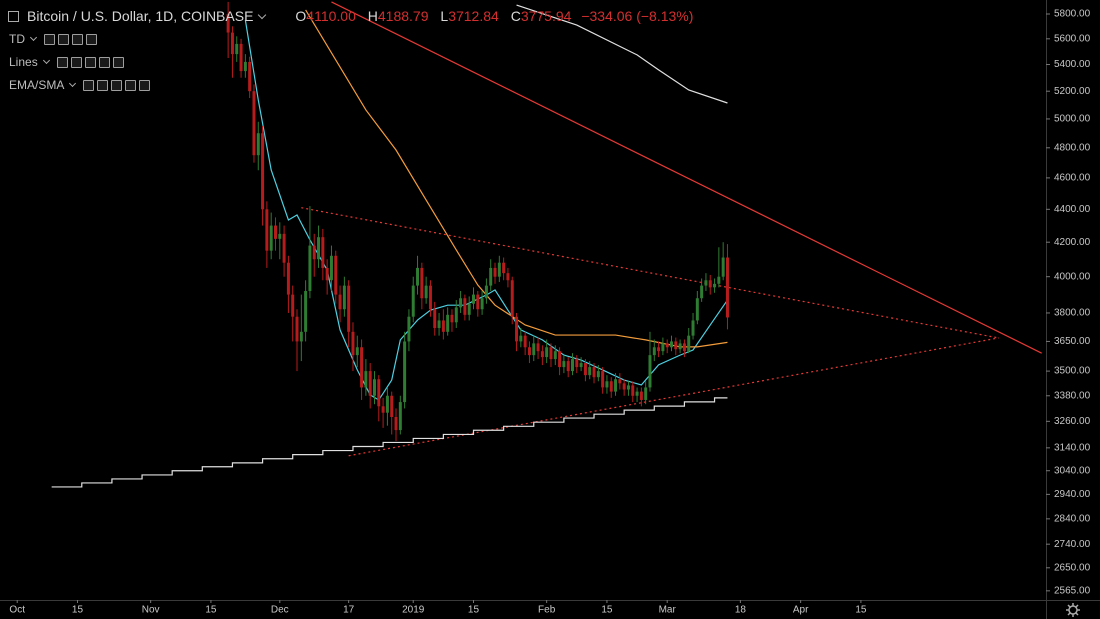 This screenshot has width=1100, height=619. Describe the element at coordinates (515, 16) in the screenshot. I see `ohlc-key: C` at that location.